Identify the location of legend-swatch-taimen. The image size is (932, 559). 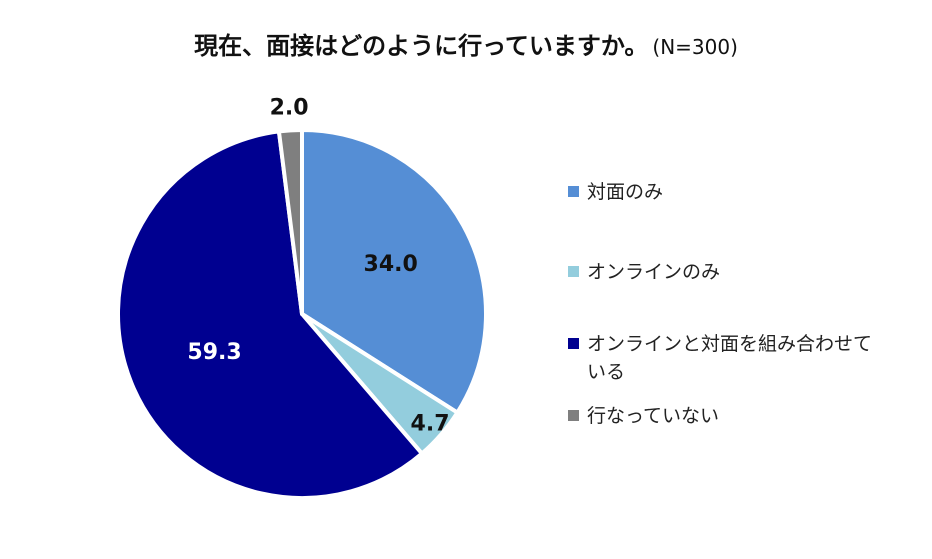
(573, 191).